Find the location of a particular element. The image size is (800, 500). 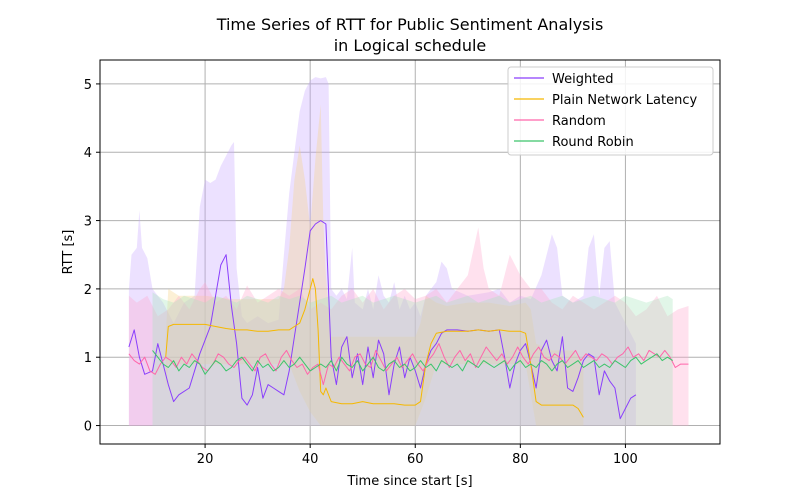

plain-network-latency-line is located at coordinates (374, 348).